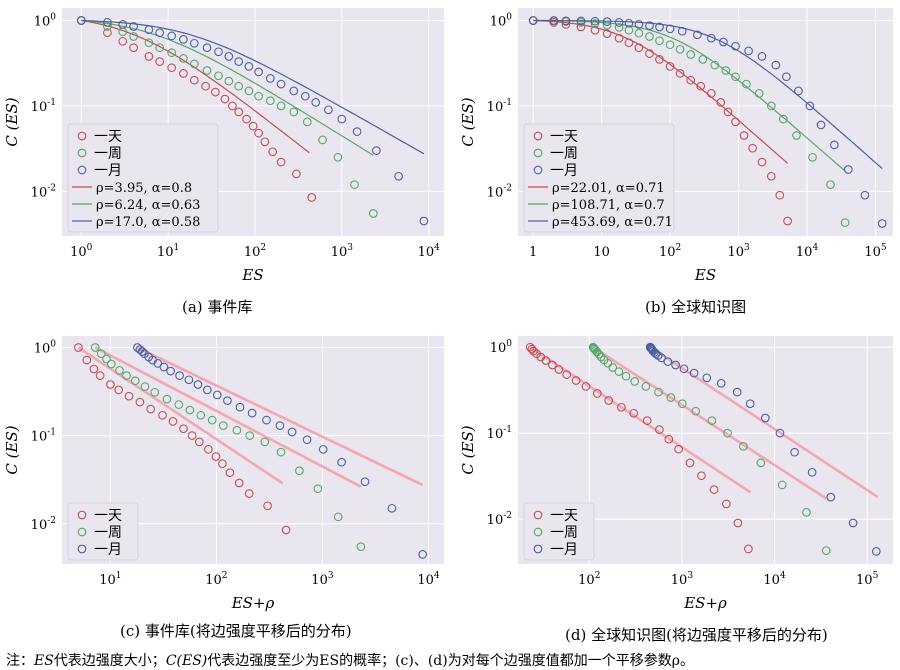 The image size is (900, 670). Describe the element at coordinates (108, 154) in the screenshot. I see `legend-label-2: 一周` at that location.